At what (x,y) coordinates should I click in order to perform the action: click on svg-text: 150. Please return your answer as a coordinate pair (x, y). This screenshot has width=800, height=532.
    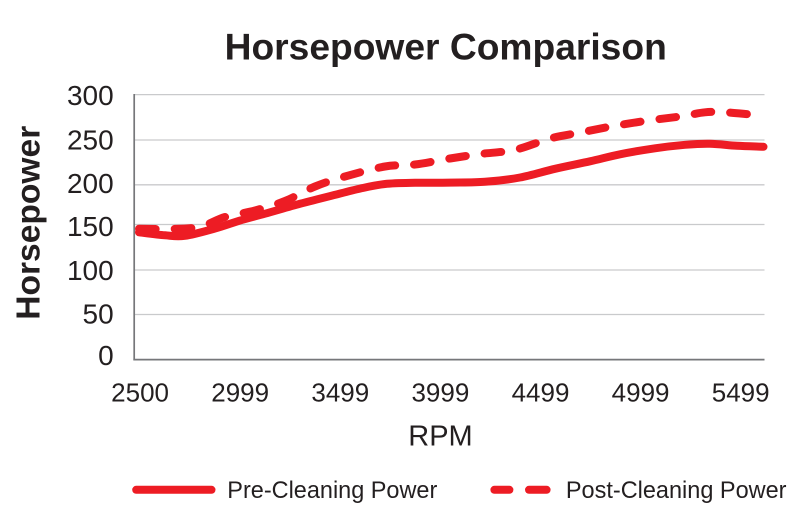
    Looking at the image, I should click on (90, 226).